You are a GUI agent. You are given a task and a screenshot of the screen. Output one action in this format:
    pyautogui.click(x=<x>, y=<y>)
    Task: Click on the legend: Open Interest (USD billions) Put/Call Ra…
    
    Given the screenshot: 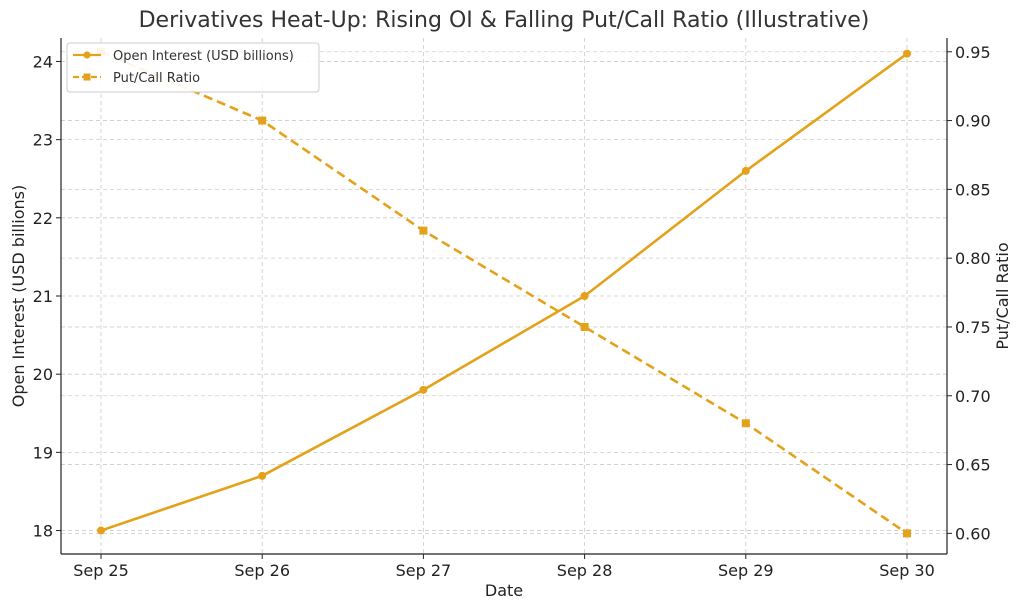 What is the action you would take?
    pyautogui.click(x=193, y=67)
    